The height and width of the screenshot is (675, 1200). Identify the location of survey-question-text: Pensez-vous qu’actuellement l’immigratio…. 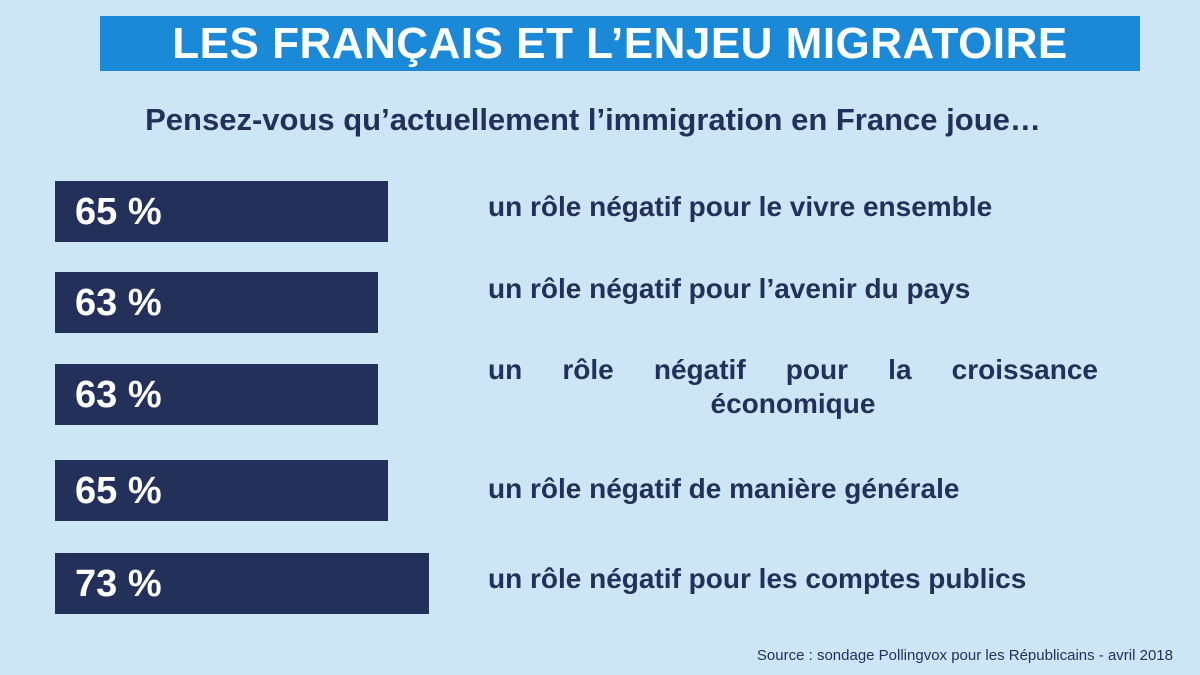
(593, 119).